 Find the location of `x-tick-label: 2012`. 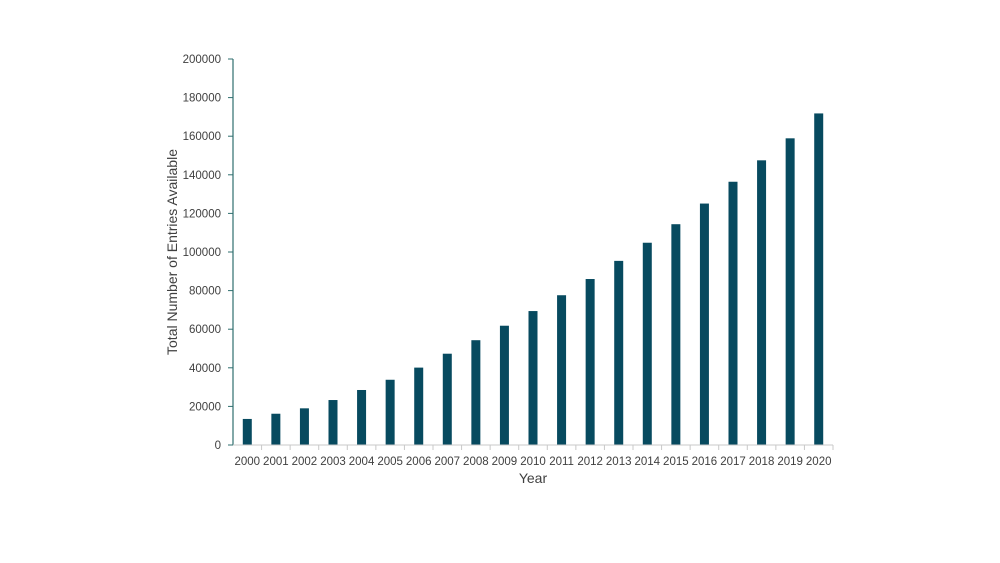

x-tick-label: 2012 is located at coordinates (590, 462).